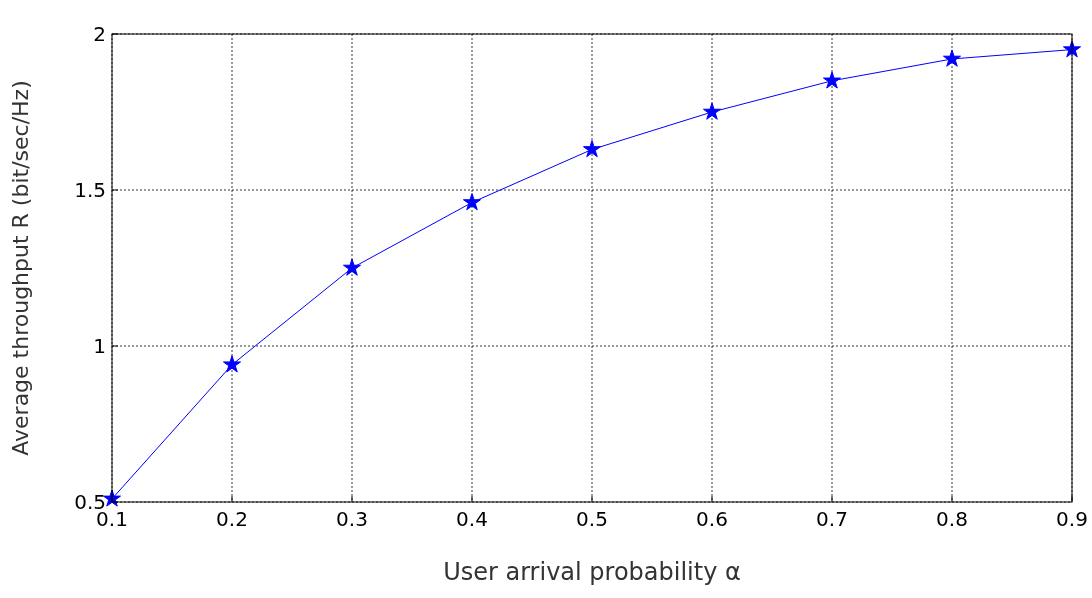 The width and height of the screenshot is (1092, 598). What do you see at coordinates (99, 346) in the screenshot?
I see `y-tick-label: 1` at bounding box center [99, 346].